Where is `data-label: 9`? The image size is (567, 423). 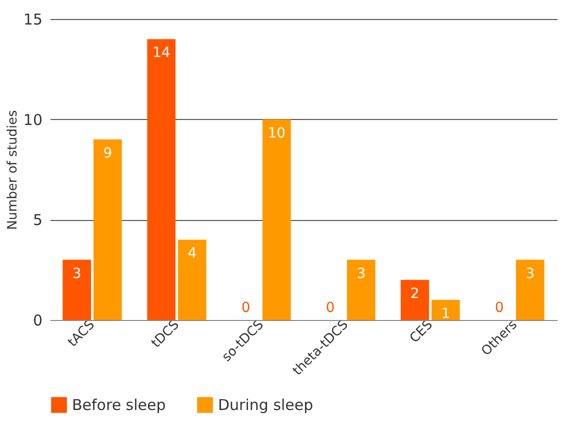 data-label: 9 is located at coordinates (107, 153).